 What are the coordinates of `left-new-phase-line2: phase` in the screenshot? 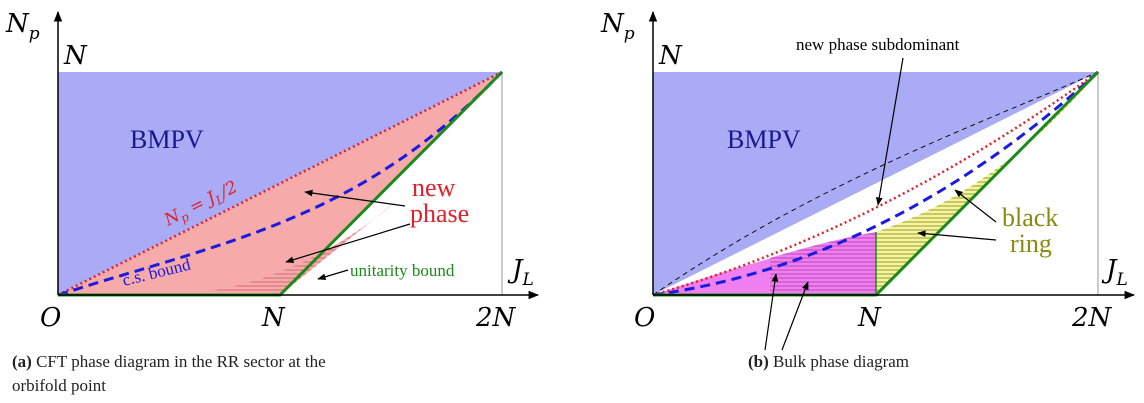 It's located at (439, 213).